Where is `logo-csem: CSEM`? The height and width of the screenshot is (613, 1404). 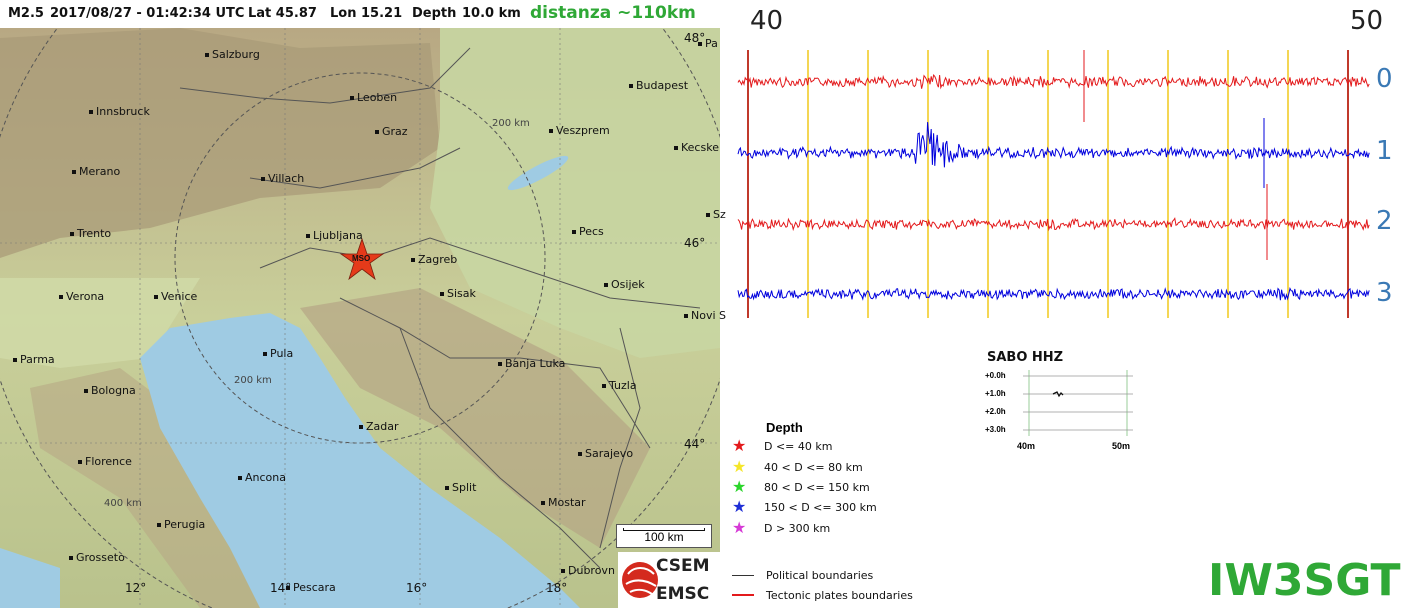 logo-csem: CSEM is located at coordinates (683, 566).